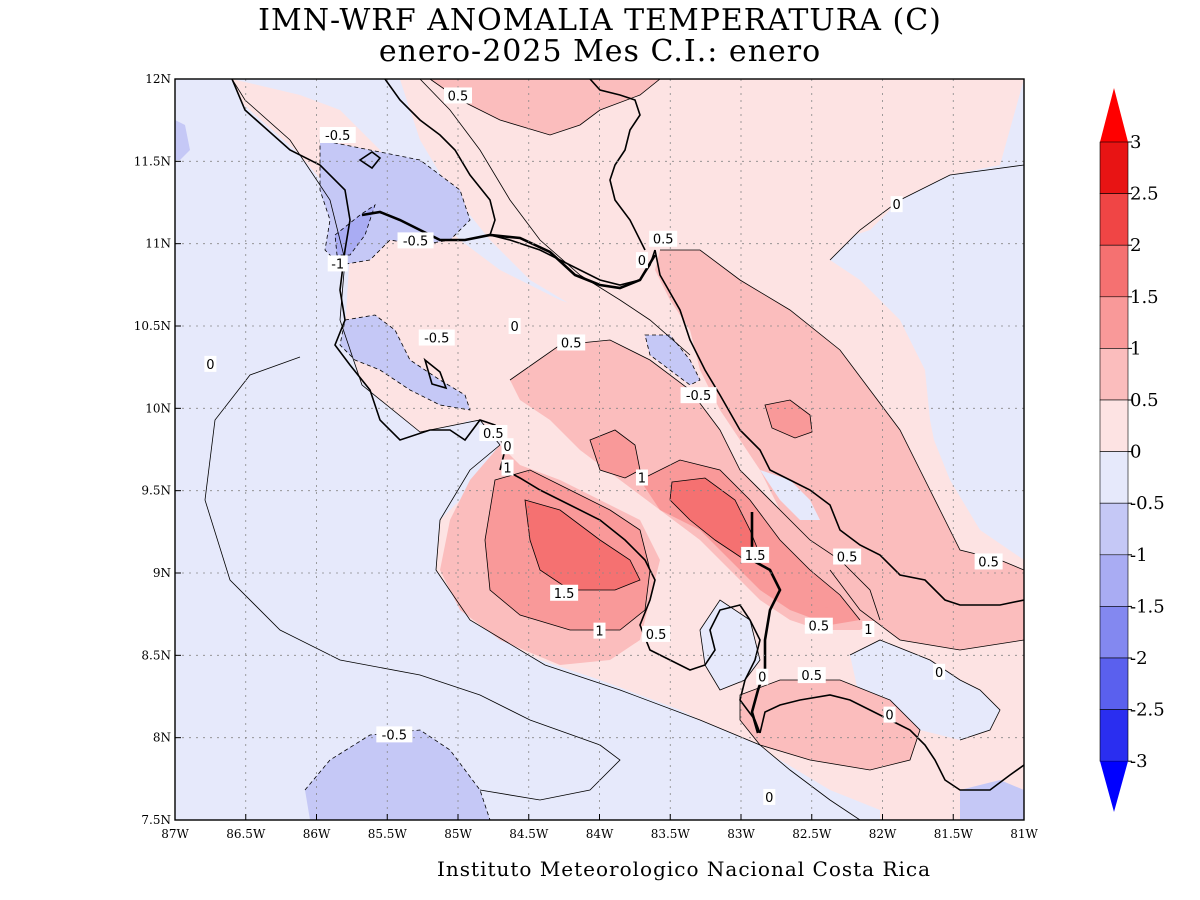  Describe the element at coordinates (1139, 761) in the screenshot. I see `colorbar-label: -3` at that location.